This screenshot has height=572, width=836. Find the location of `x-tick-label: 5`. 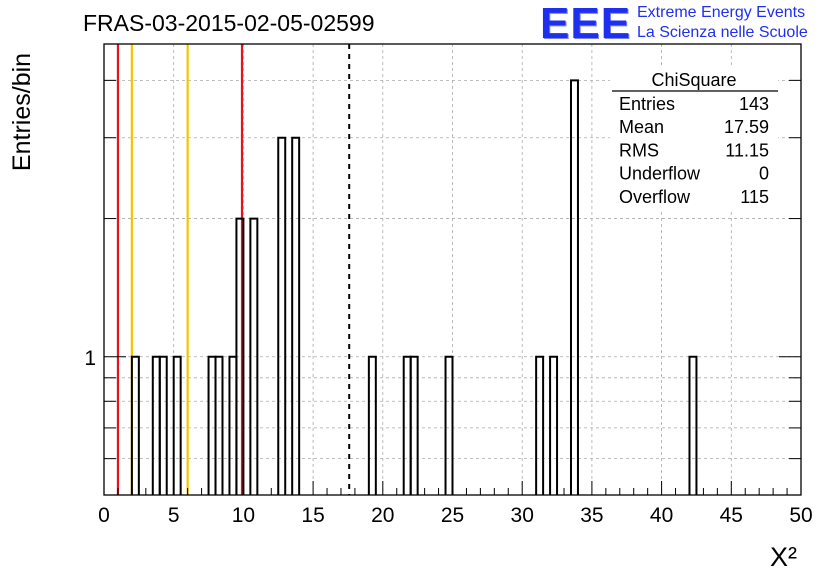

x-tick-label: 5 is located at coordinates (174, 515).